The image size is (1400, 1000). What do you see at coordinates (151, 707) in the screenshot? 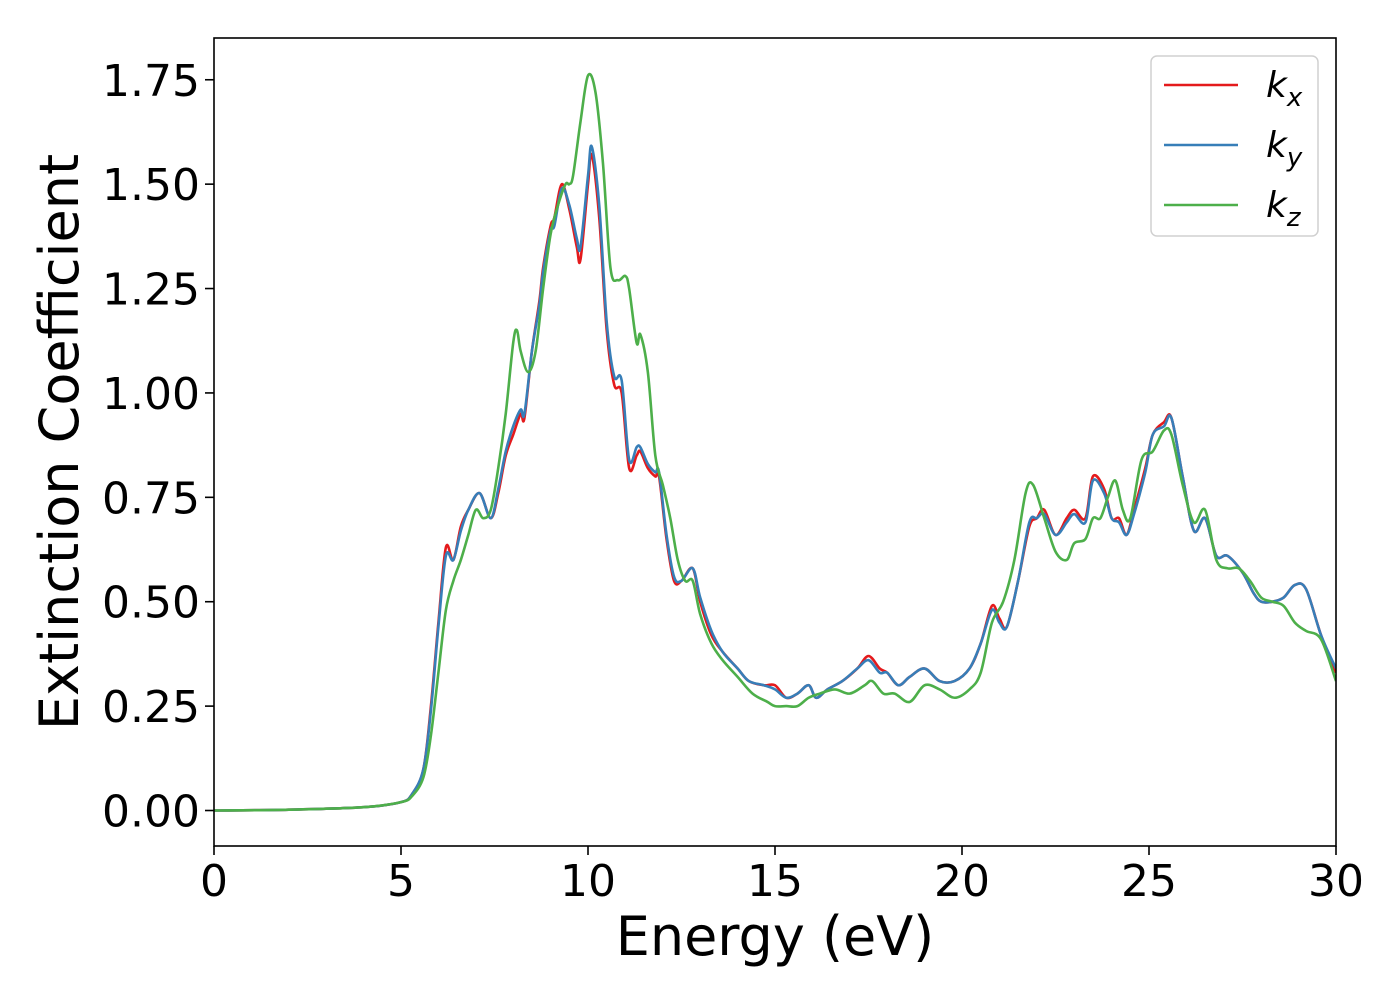
I see `y-tick-label: 0.25` at bounding box center [151, 707].